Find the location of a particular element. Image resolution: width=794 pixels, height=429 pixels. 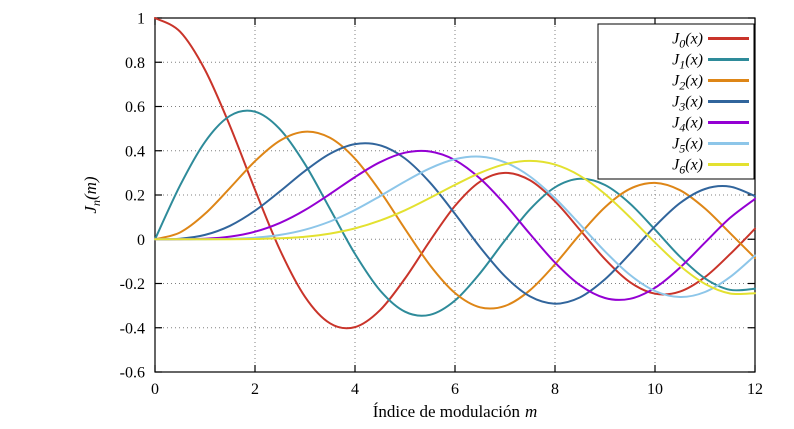

y-tick-label: -0.6 is located at coordinates (132, 373).